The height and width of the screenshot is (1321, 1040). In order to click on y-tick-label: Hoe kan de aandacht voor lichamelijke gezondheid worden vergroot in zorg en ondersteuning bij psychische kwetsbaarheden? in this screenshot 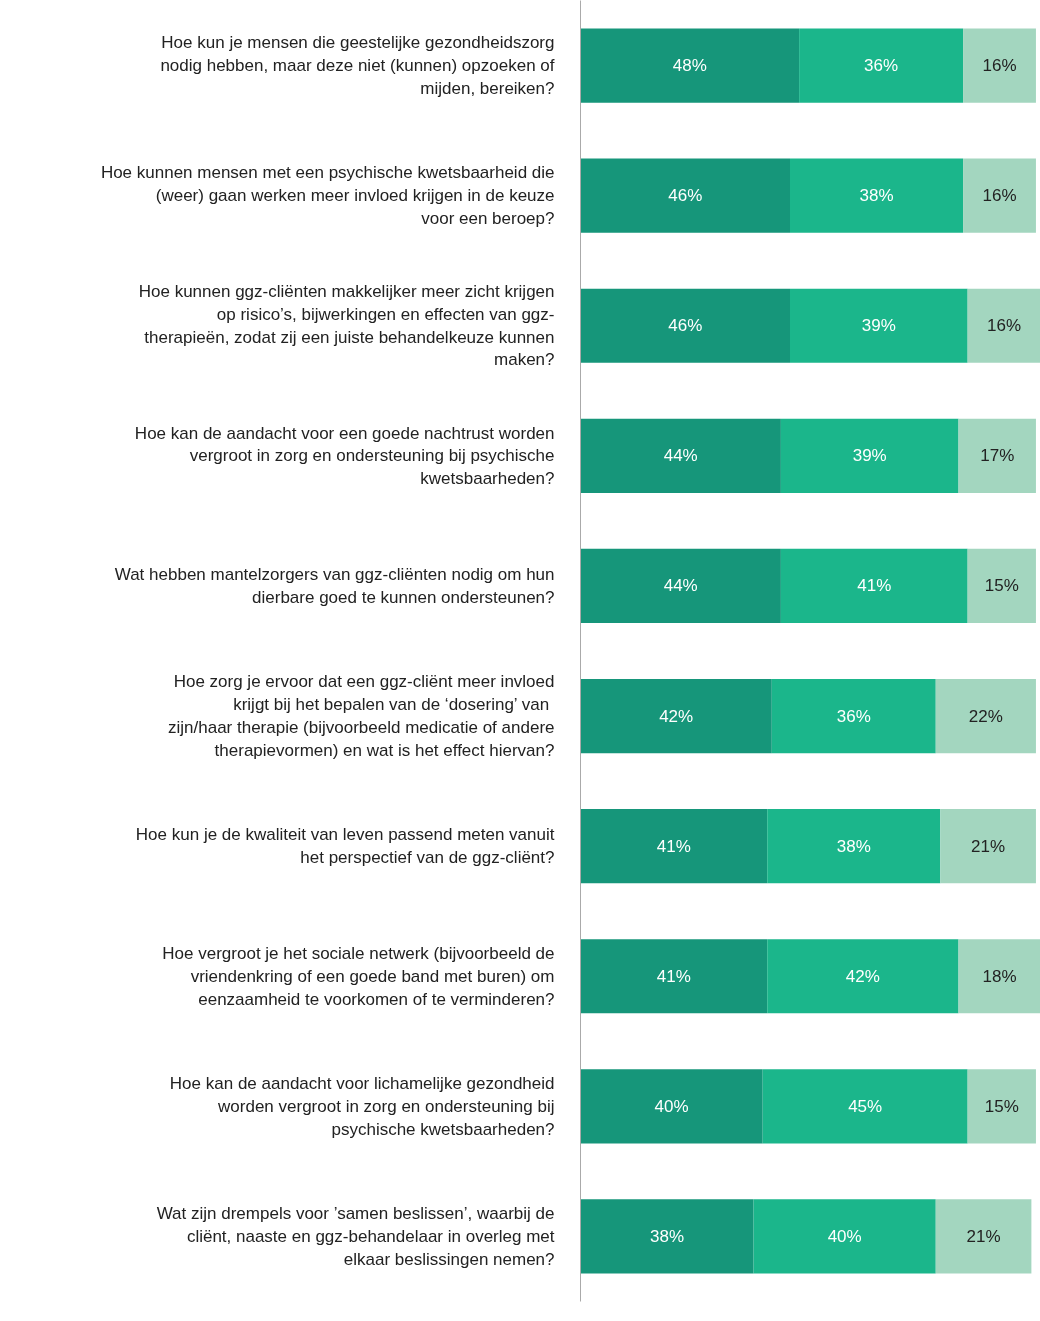, I will do `click(362, 1106)`.